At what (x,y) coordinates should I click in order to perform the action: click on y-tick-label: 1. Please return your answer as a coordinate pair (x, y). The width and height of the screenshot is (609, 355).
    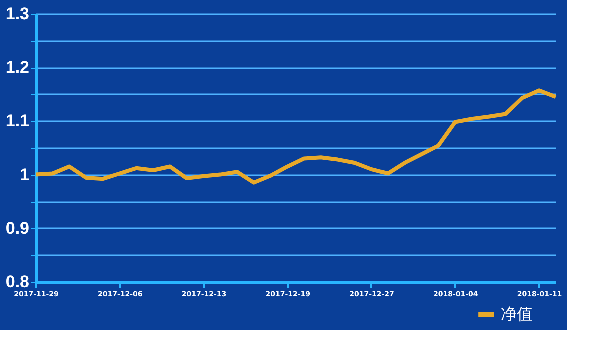
    Looking at the image, I should click on (25, 174).